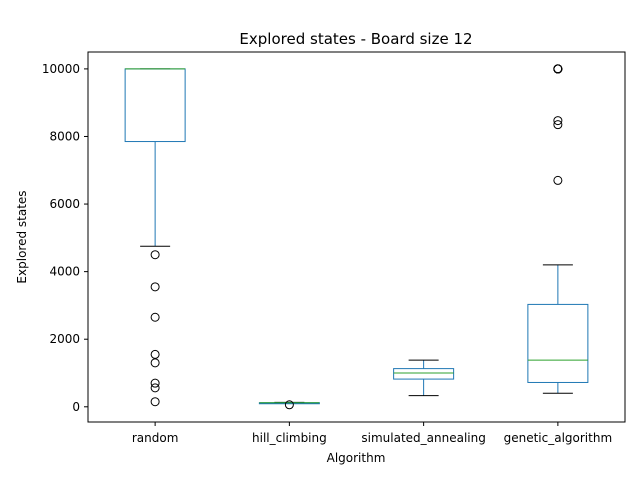 The width and height of the screenshot is (640, 480). Describe the element at coordinates (356, 458) in the screenshot. I see `x-axis-label: Algorithm` at that location.